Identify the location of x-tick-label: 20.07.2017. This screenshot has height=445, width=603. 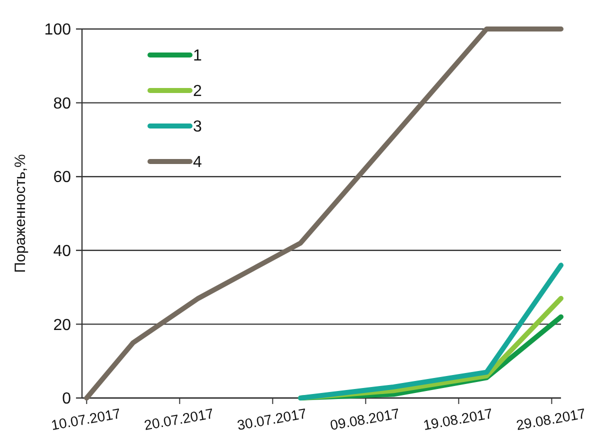
(178, 419).